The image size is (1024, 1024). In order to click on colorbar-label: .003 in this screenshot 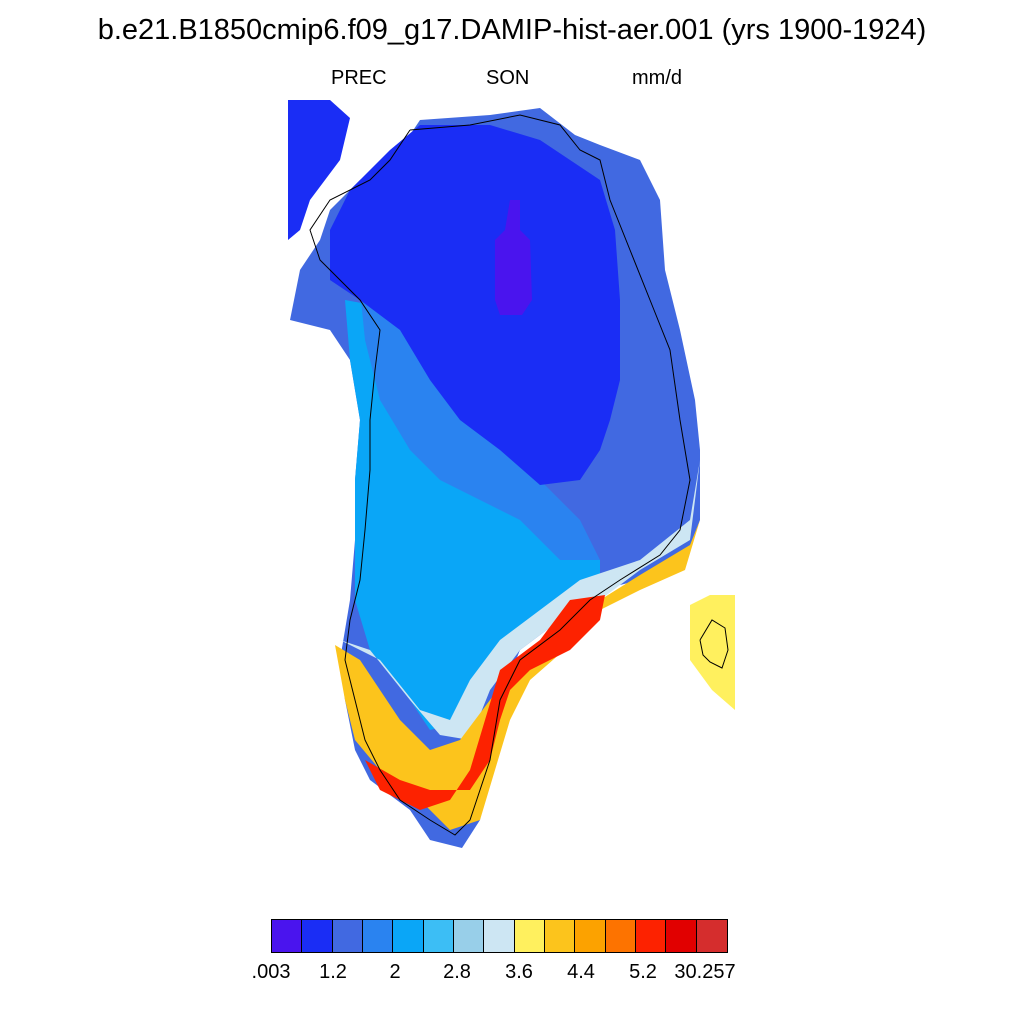, I will do `click(271, 972)`.